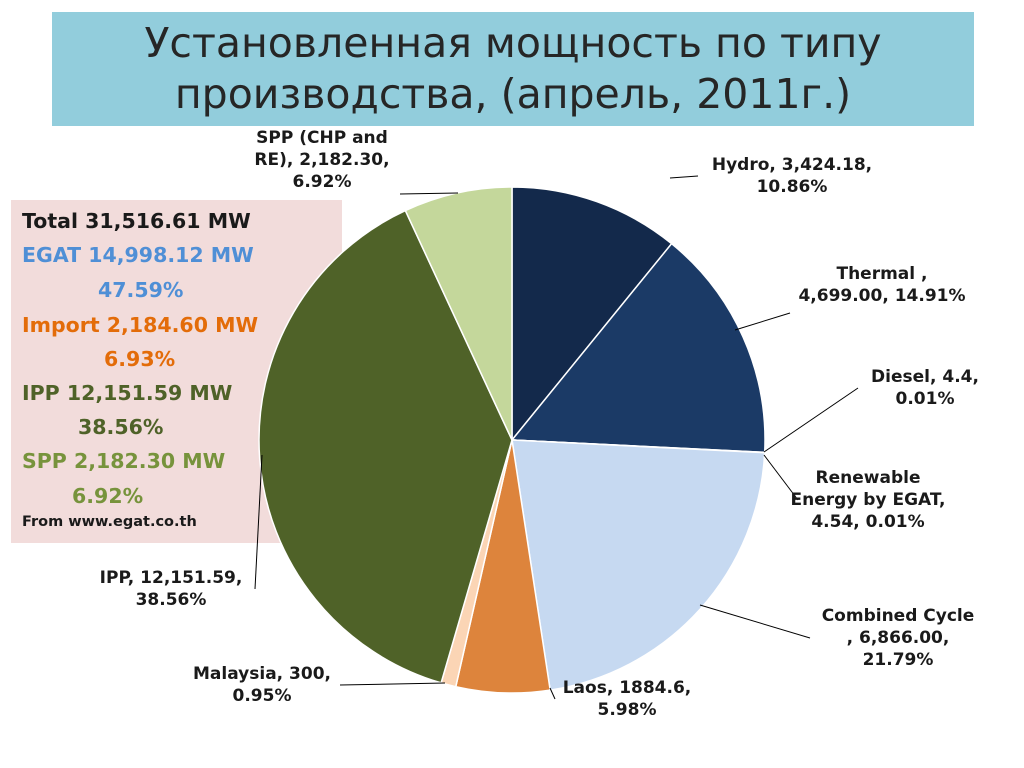 This screenshot has height=768, width=1024. I want to click on slice-label-line: 6.92%, so click(322, 182).